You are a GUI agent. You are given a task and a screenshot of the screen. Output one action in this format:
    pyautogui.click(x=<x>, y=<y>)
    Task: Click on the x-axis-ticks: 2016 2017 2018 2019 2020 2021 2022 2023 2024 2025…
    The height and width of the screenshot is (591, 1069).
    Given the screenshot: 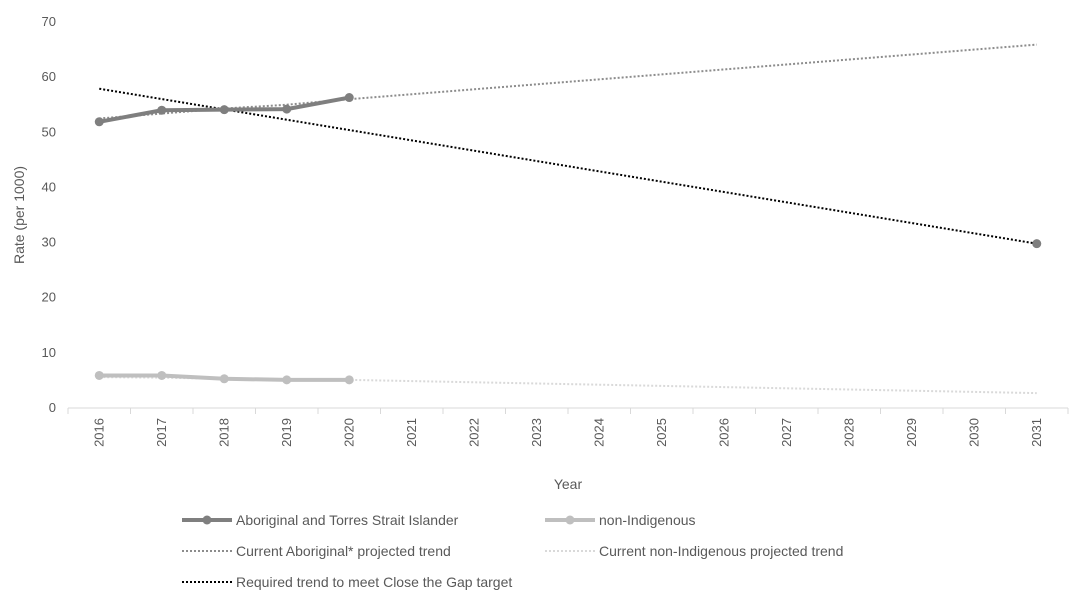 What is the action you would take?
    pyautogui.click(x=567, y=432)
    